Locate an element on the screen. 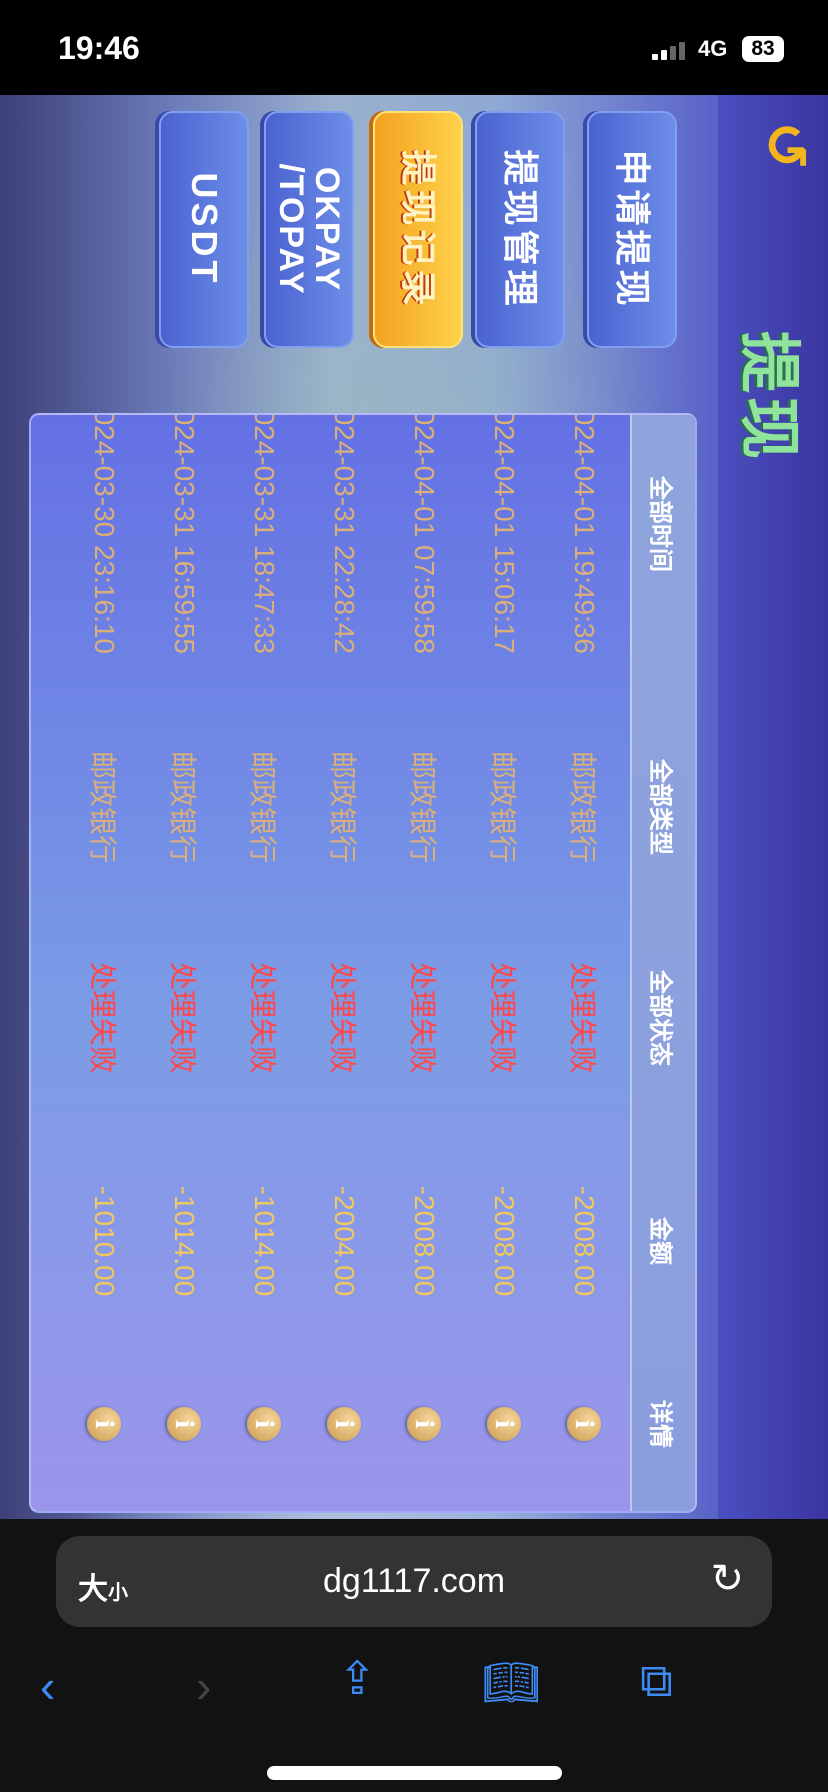  column-header: 全部时间 is located at coordinates (660, 524).